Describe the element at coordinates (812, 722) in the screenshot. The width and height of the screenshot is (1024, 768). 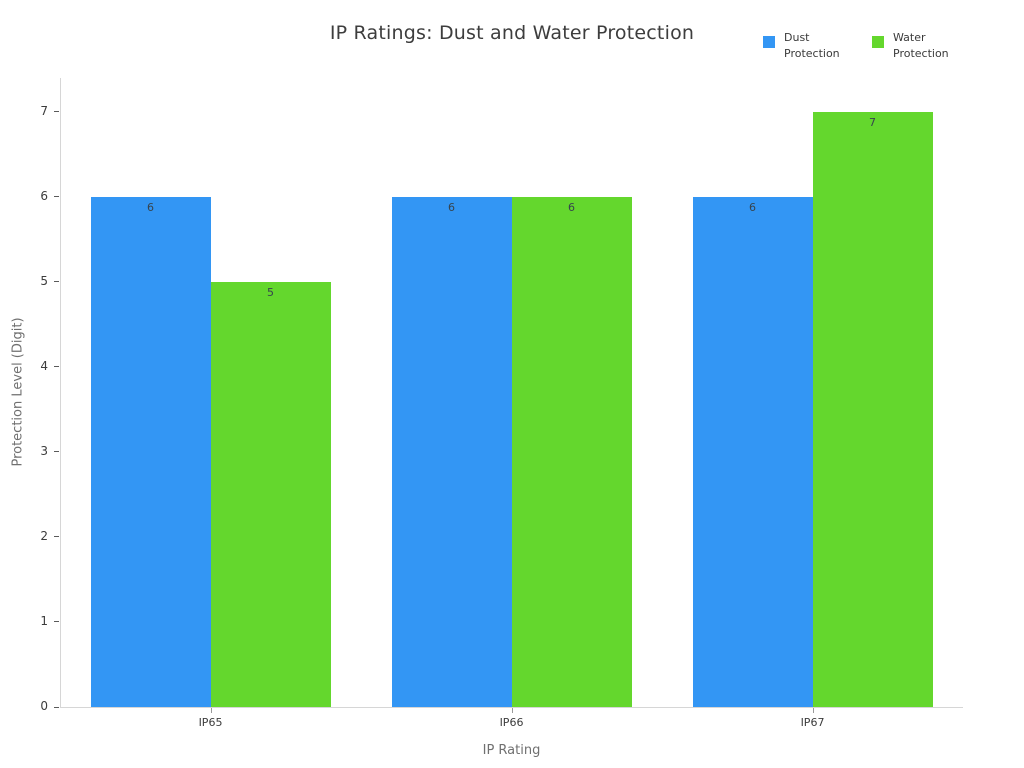
I see `x-tick-label-ip67: IP67` at that location.